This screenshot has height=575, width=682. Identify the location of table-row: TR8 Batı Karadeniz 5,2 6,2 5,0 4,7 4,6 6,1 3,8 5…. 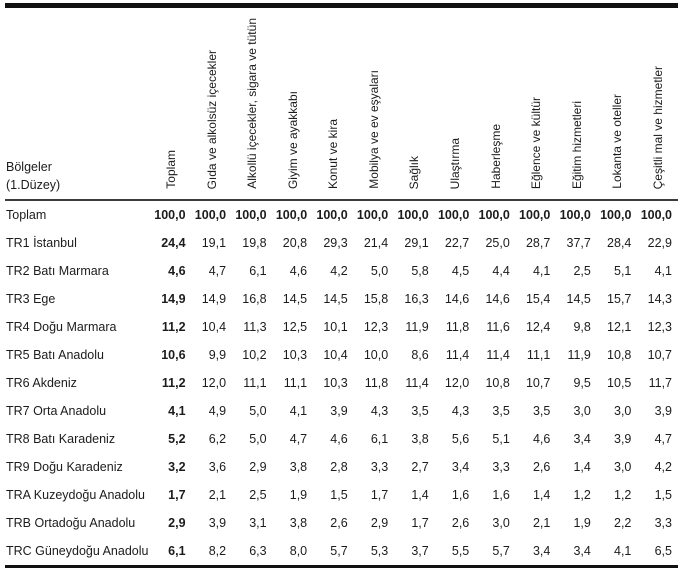
(341, 439).